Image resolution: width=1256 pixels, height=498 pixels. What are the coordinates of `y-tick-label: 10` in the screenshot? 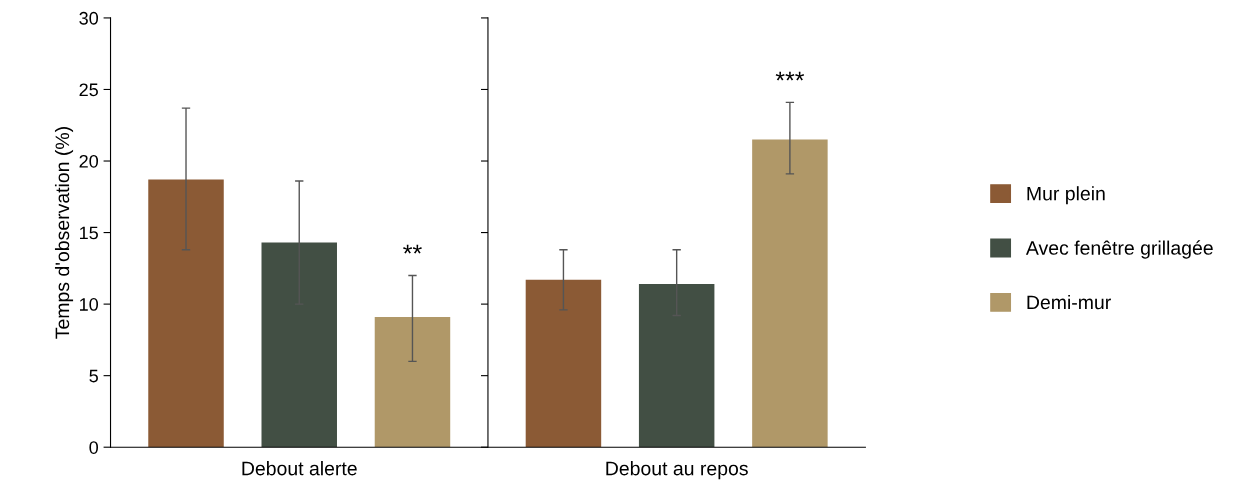 It's located at (89, 304).